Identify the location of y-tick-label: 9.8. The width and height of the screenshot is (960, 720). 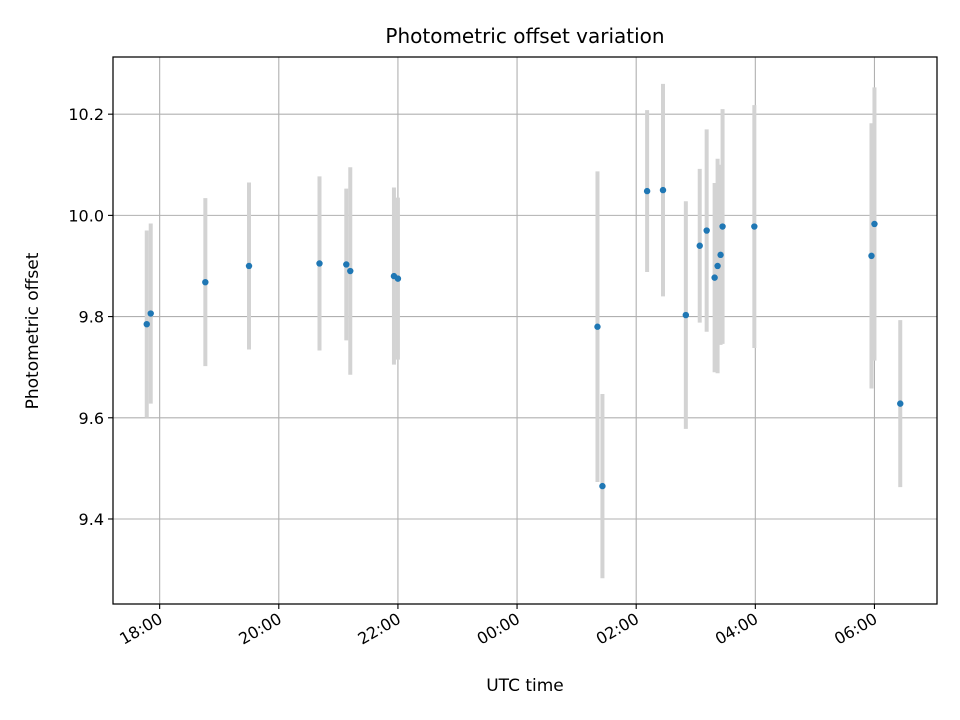
(91, 317).